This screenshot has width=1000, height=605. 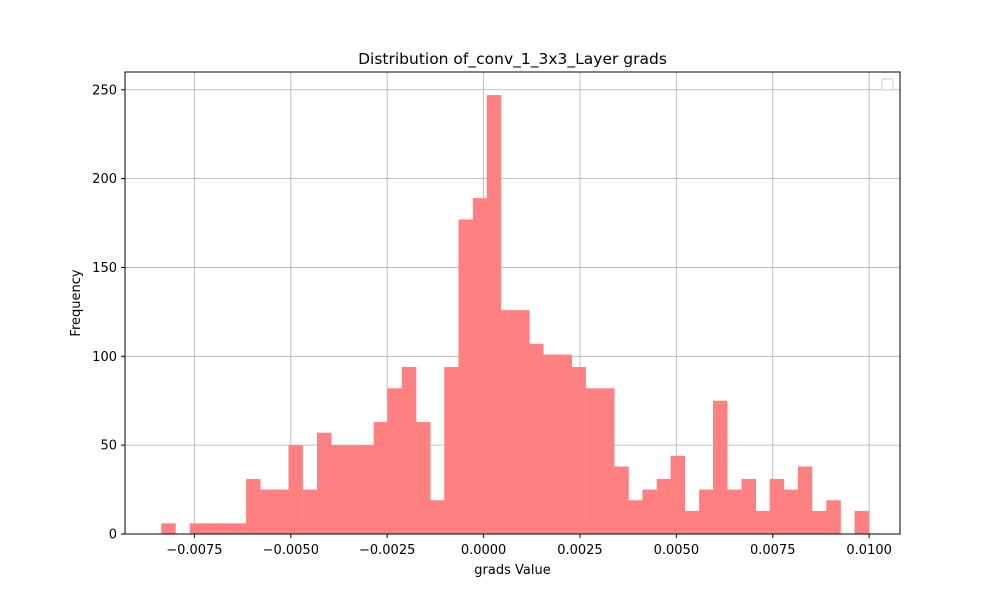 What do you see at coordinates (104, 90) in the screenshot?
I see `y-tick-label: 250` at bounding box center [104, 90].